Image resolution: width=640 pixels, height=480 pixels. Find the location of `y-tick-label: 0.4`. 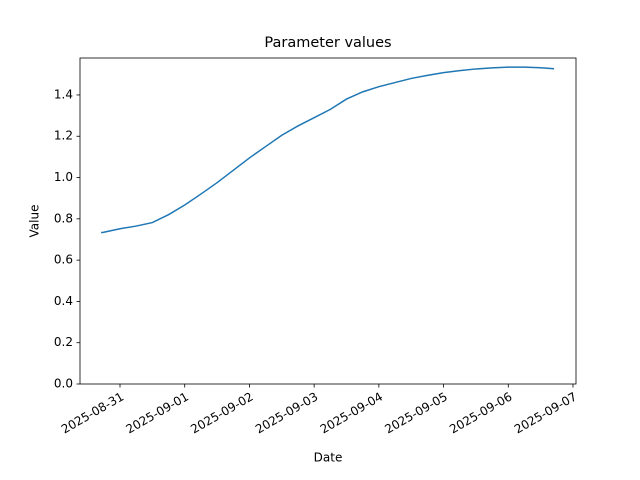

y-tick-label: 0.4 is located at coordinates (63, 301).